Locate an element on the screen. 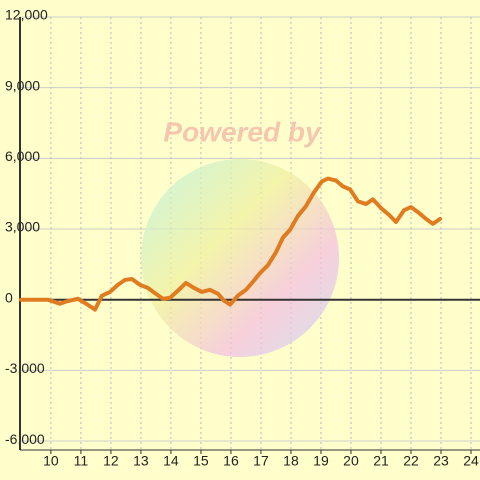 The image size is (480, 480). x-tick-label: 10 is located at coordinates (51, 461).